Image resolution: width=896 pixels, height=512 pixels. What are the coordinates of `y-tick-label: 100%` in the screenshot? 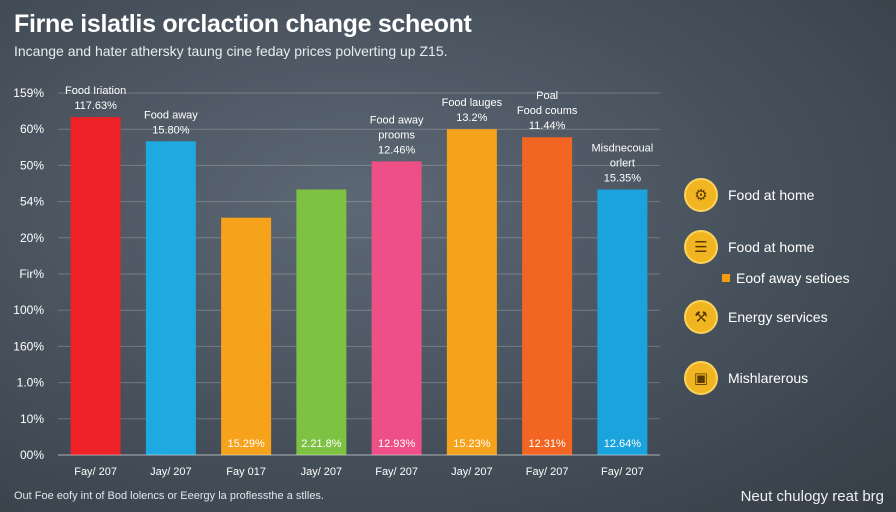 It's located at (28, 310).